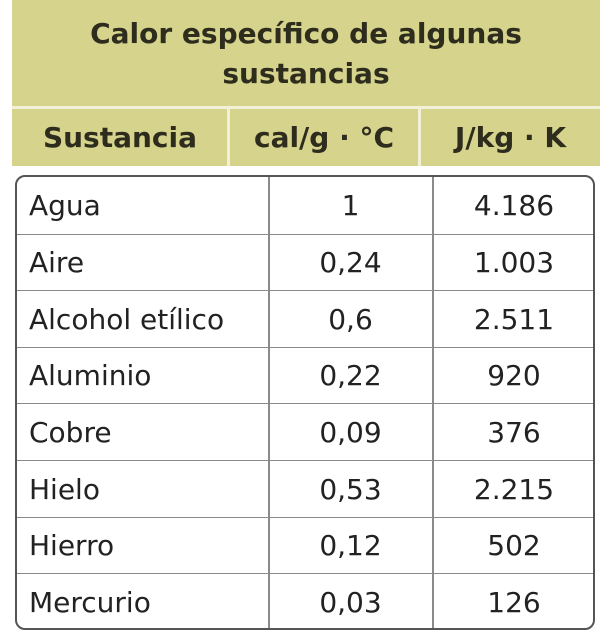 Image resolution: width=612 pixels, height=640 pixels. I want to click on table-cell: 126, so click(514, 602).